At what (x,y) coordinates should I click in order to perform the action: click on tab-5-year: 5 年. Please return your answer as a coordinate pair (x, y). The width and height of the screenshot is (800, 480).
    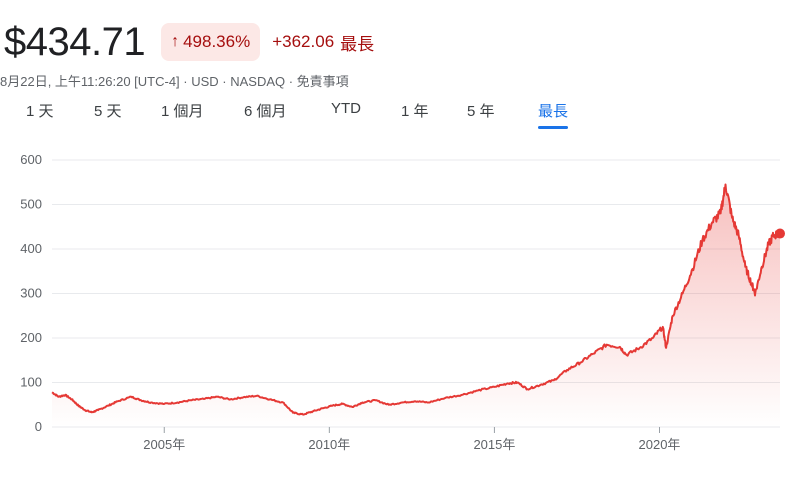
    Looking at the image, I should click on (481, 111).